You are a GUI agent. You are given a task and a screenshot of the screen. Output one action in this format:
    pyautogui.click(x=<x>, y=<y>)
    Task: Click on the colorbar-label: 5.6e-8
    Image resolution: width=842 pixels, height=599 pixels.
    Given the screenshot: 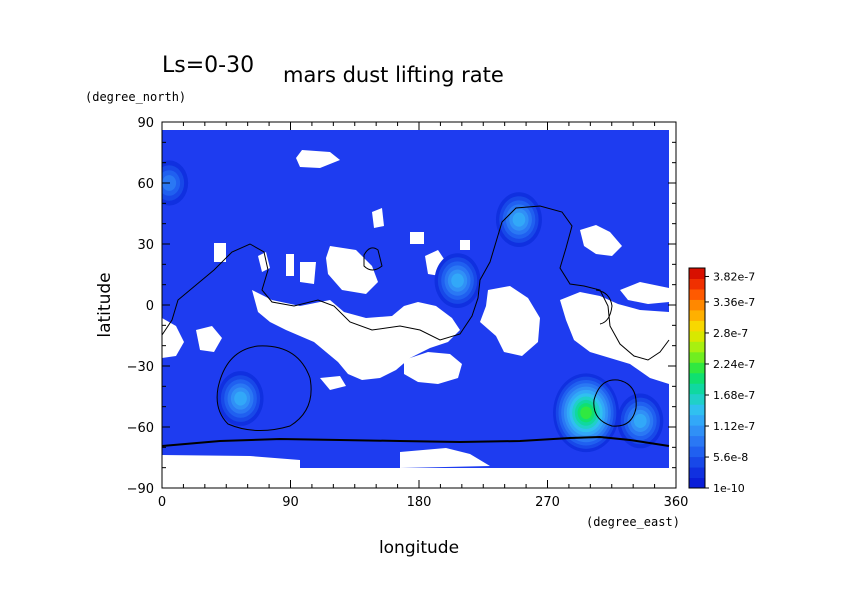 What is the action you would take?
    pyautogui.click(x=730, y=457)
    